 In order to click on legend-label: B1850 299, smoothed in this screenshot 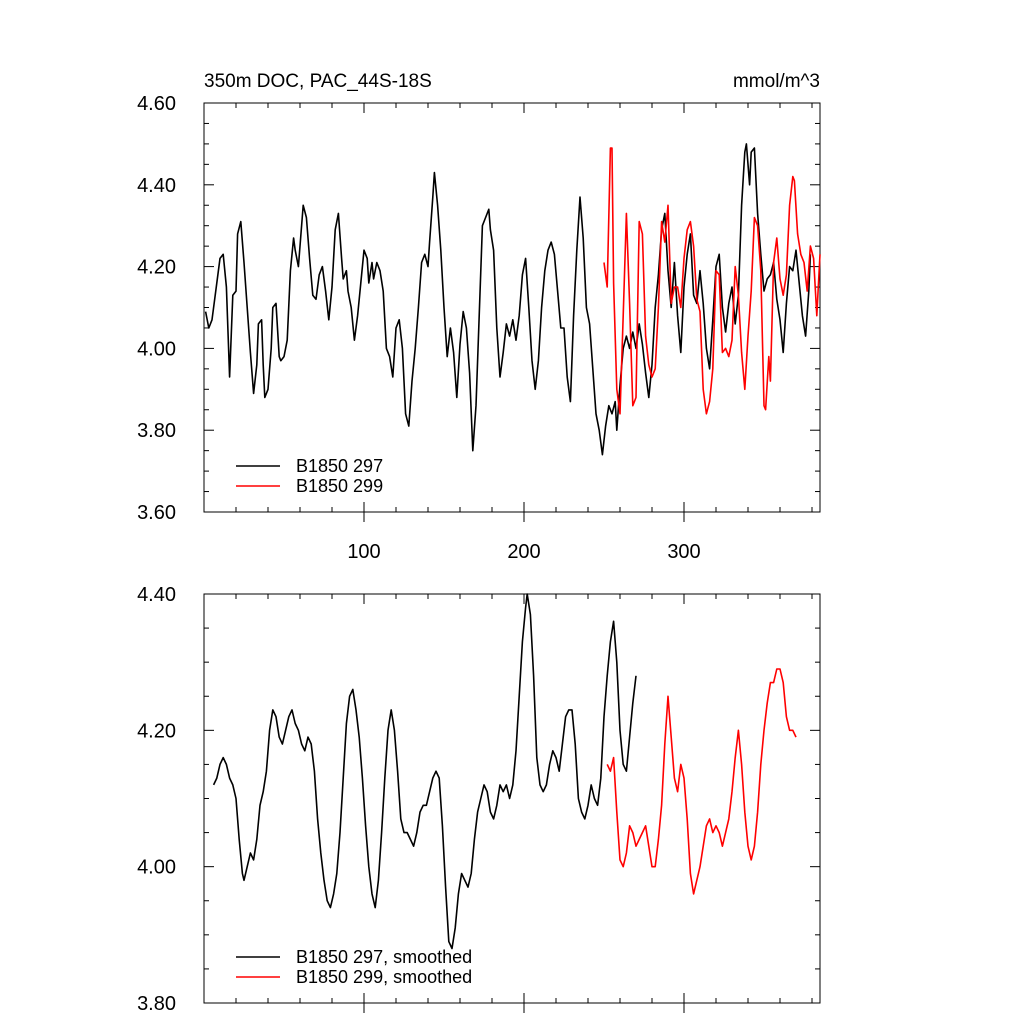, I will do `click(384, 977)`.